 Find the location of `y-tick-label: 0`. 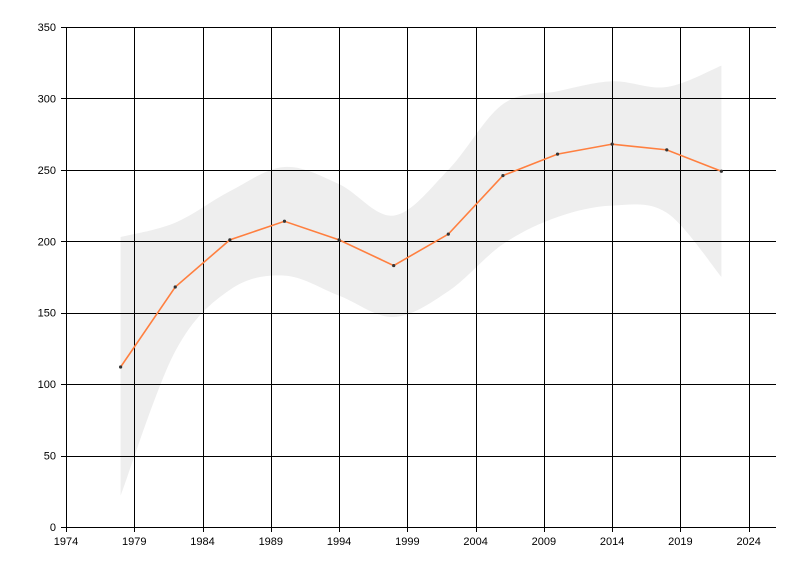

y-tick-label: 0 is located at coordinates (53, 528).